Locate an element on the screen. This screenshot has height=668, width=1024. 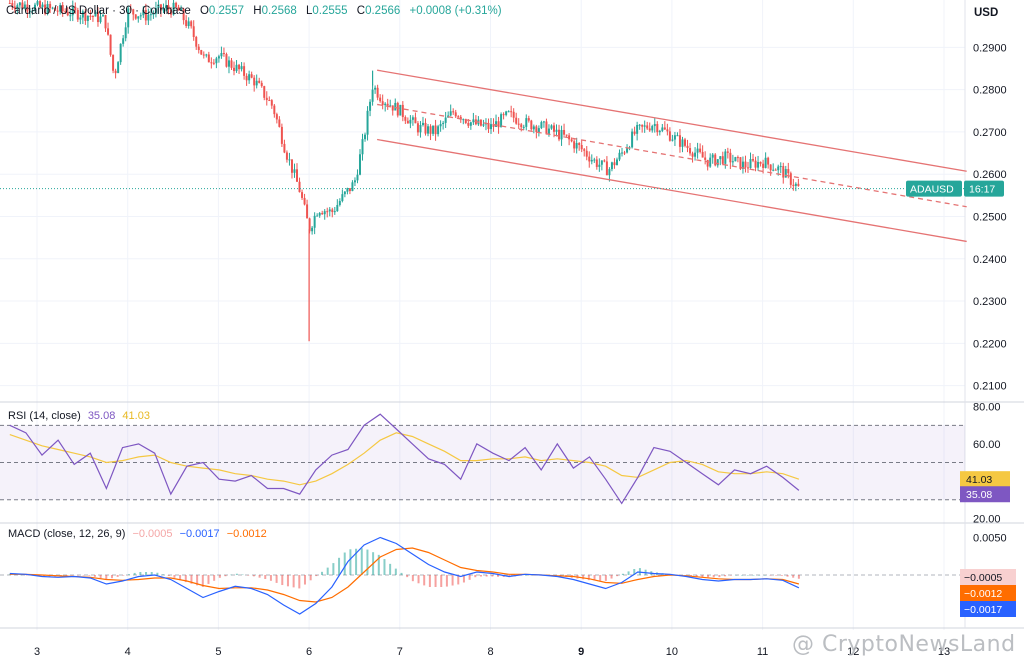
time-axis-tick: 8 is located at coordinates (490, 652).